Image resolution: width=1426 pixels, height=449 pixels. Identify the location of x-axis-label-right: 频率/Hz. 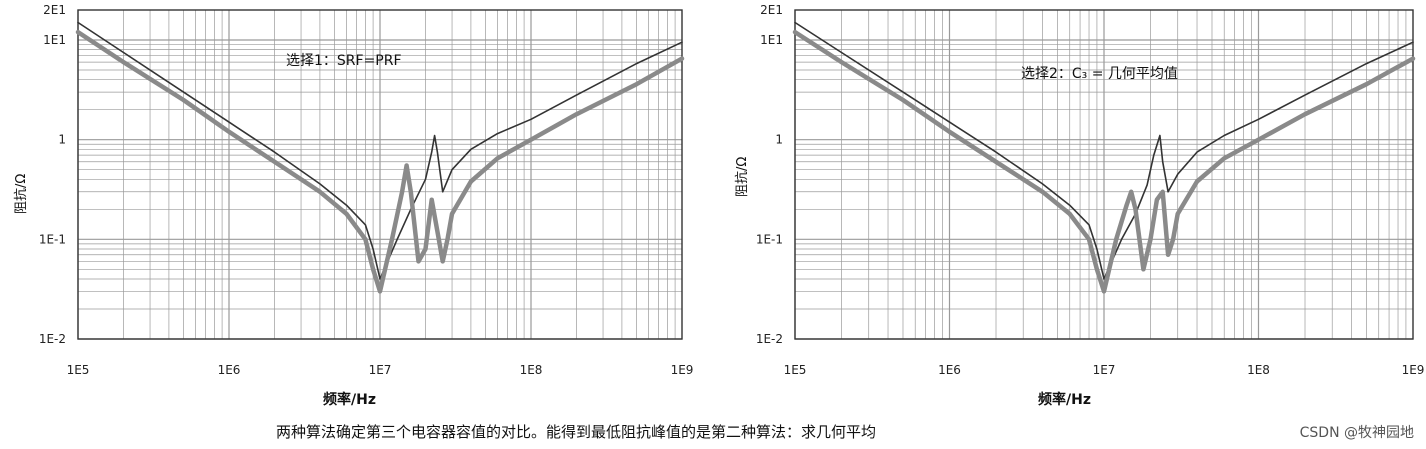
(1064, 400).